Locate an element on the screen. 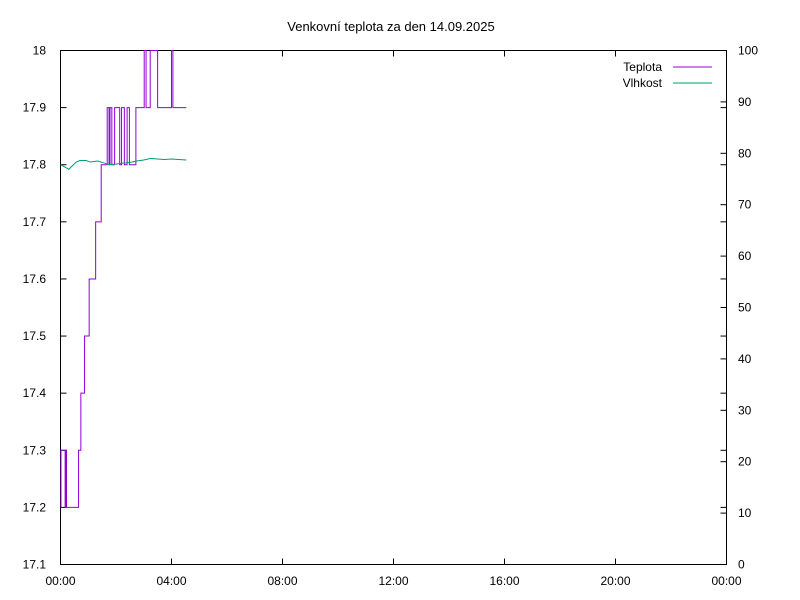  x-tick-label: 16:00 is located at coordinates (504, 581).